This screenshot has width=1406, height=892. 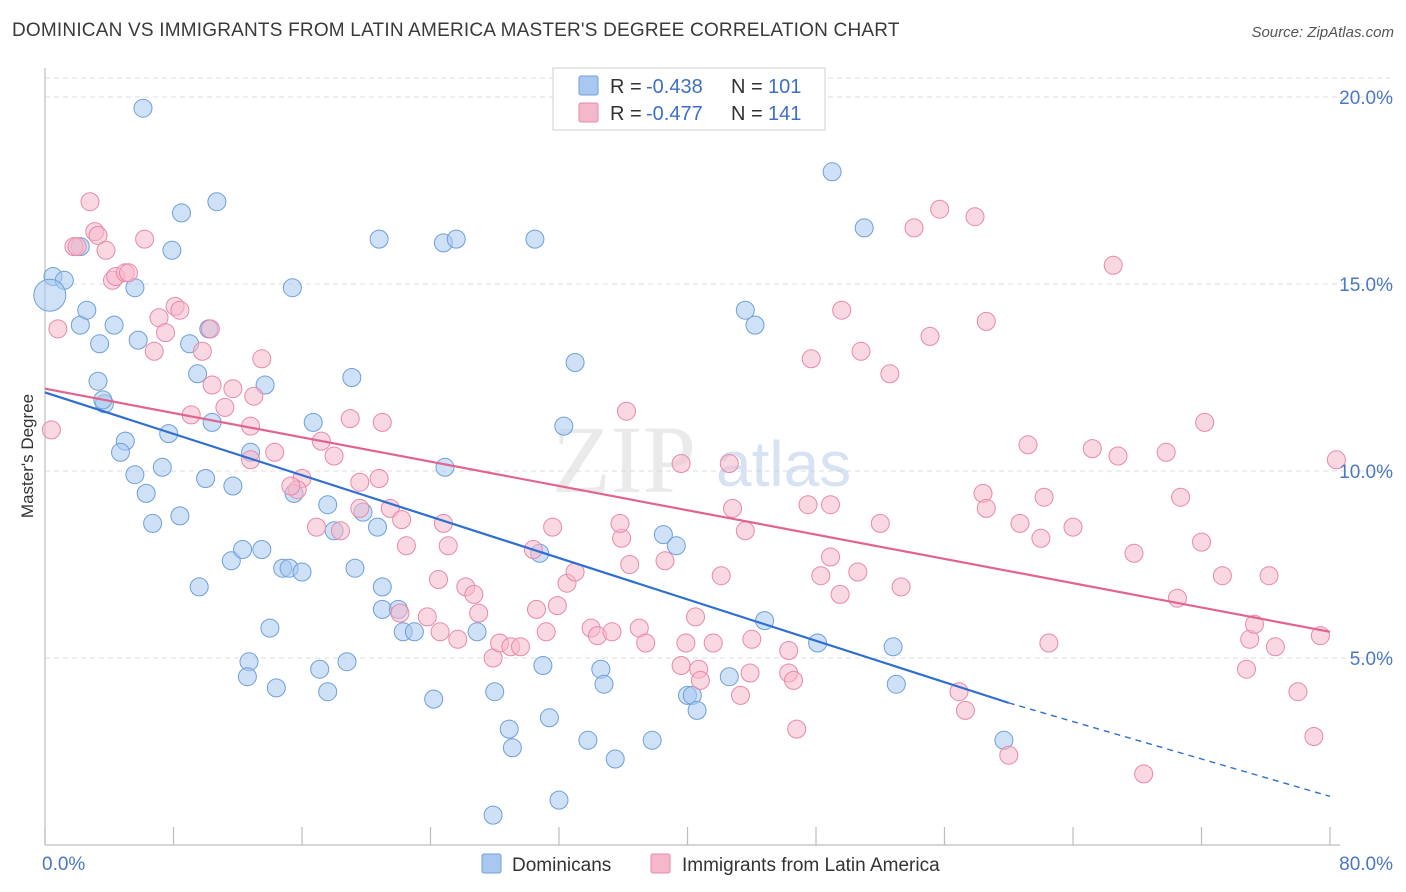 I want to click on trend-line-extension-dominicans, so click(x=1169, y=750).